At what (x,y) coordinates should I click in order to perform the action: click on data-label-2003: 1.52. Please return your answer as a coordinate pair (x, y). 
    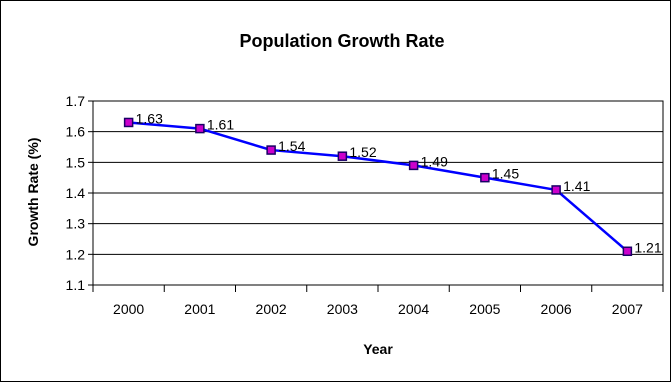
    Looking at the image, I should click on (362, 152).